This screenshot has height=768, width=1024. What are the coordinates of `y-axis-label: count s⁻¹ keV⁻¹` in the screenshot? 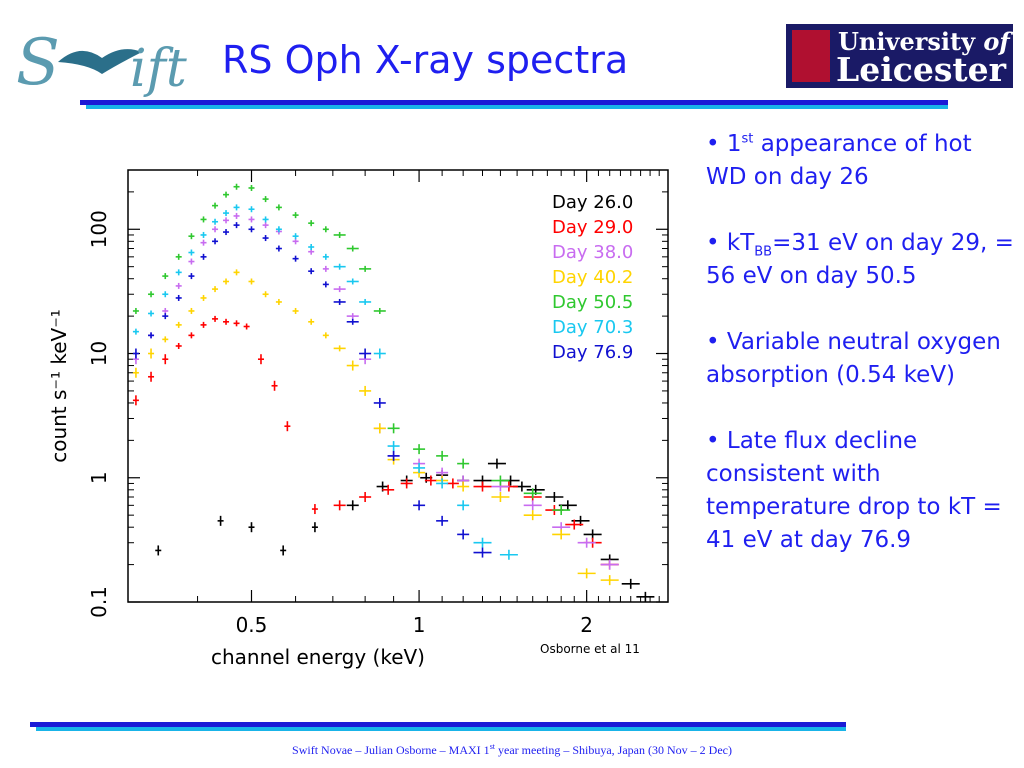 It's located at (59, 386).